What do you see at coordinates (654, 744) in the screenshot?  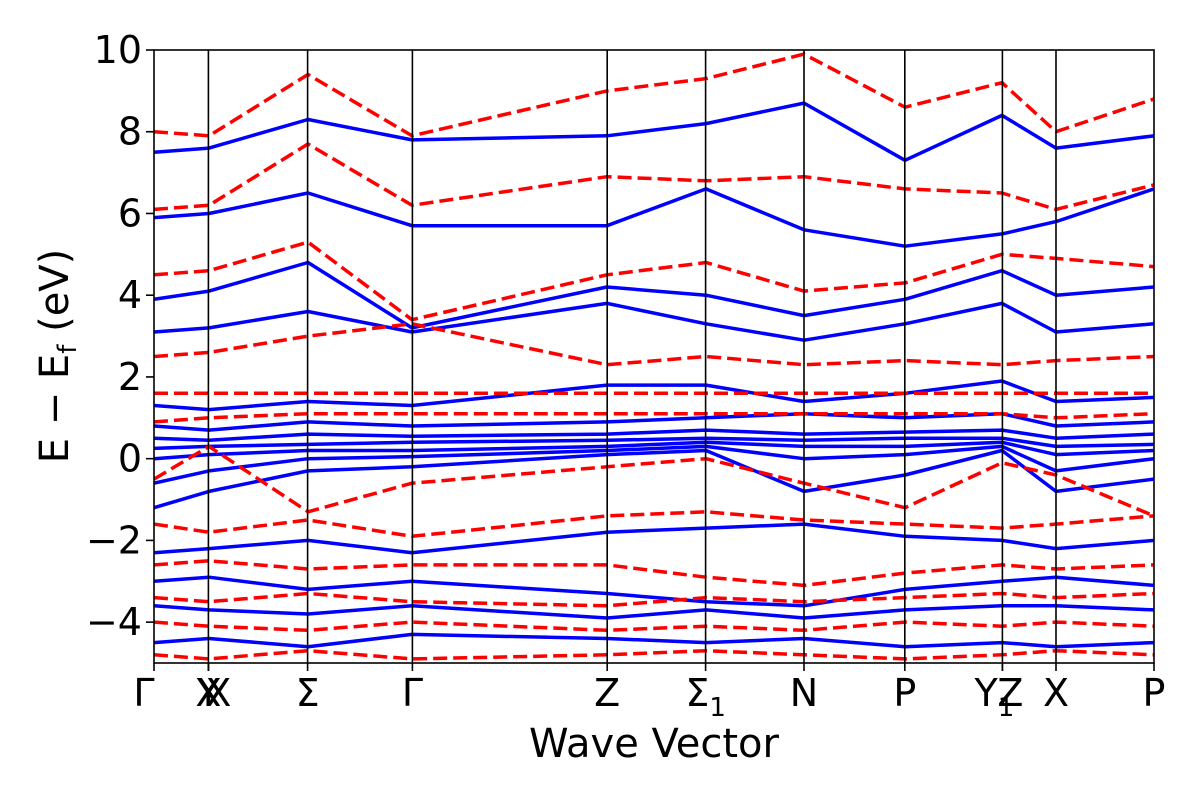 I see `x-axis-label: Wave Vector` at bounding box center [654, 744].